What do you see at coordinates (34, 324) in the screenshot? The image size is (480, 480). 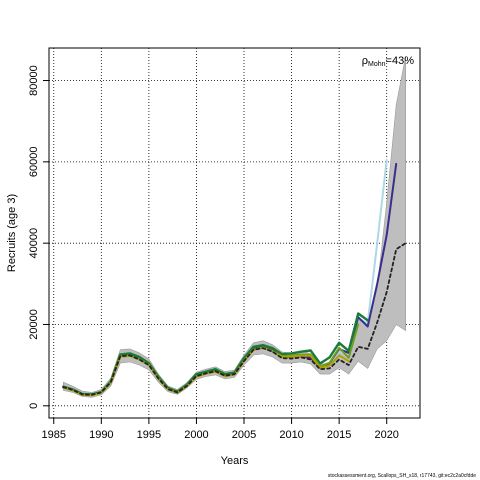 I see `y-tick-label: 20000` at bounding box center [34, 324].